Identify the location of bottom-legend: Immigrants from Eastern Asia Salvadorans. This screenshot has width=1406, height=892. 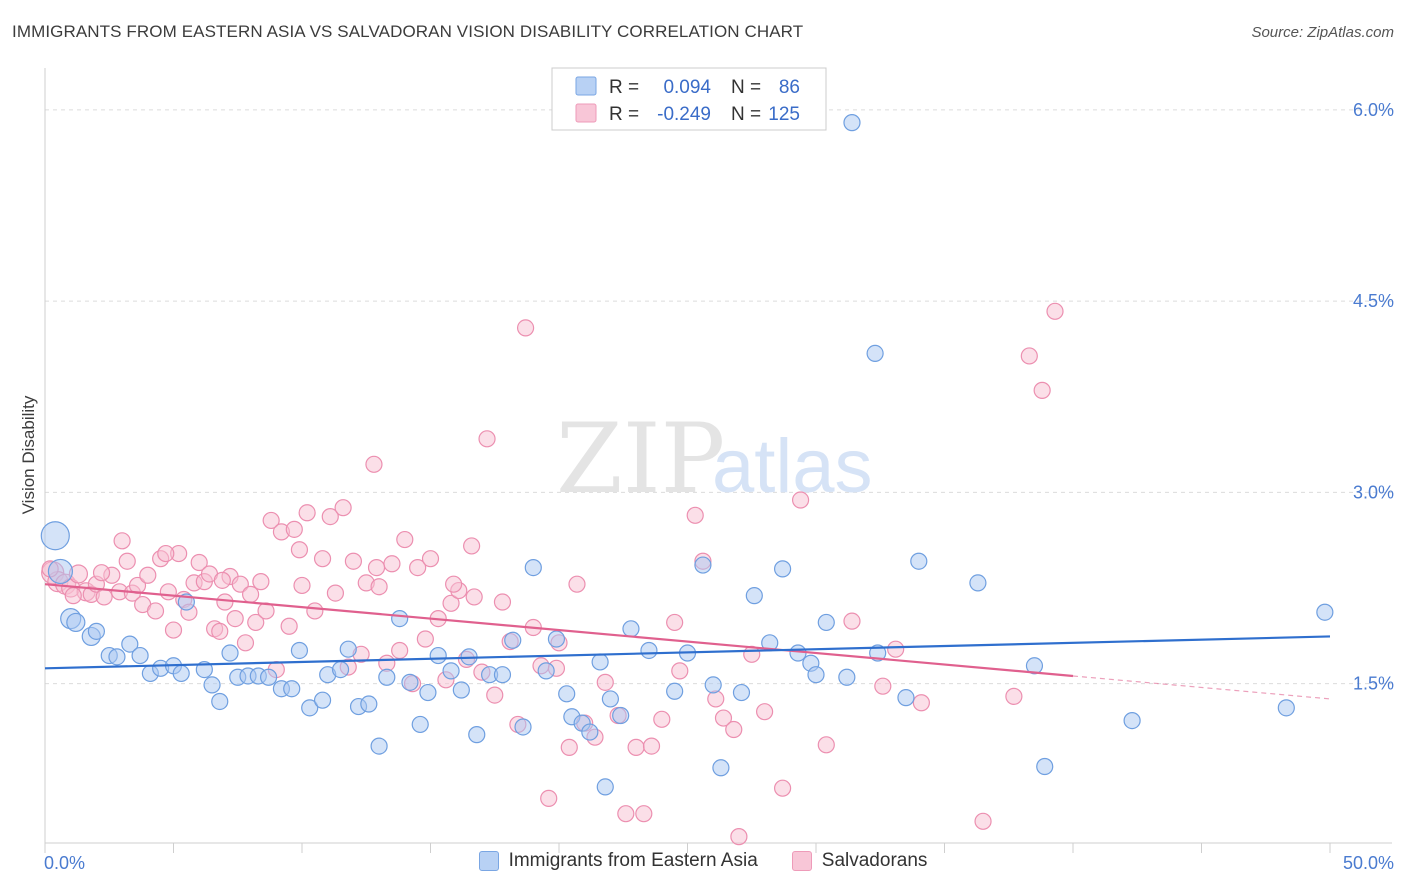
(703, 861).